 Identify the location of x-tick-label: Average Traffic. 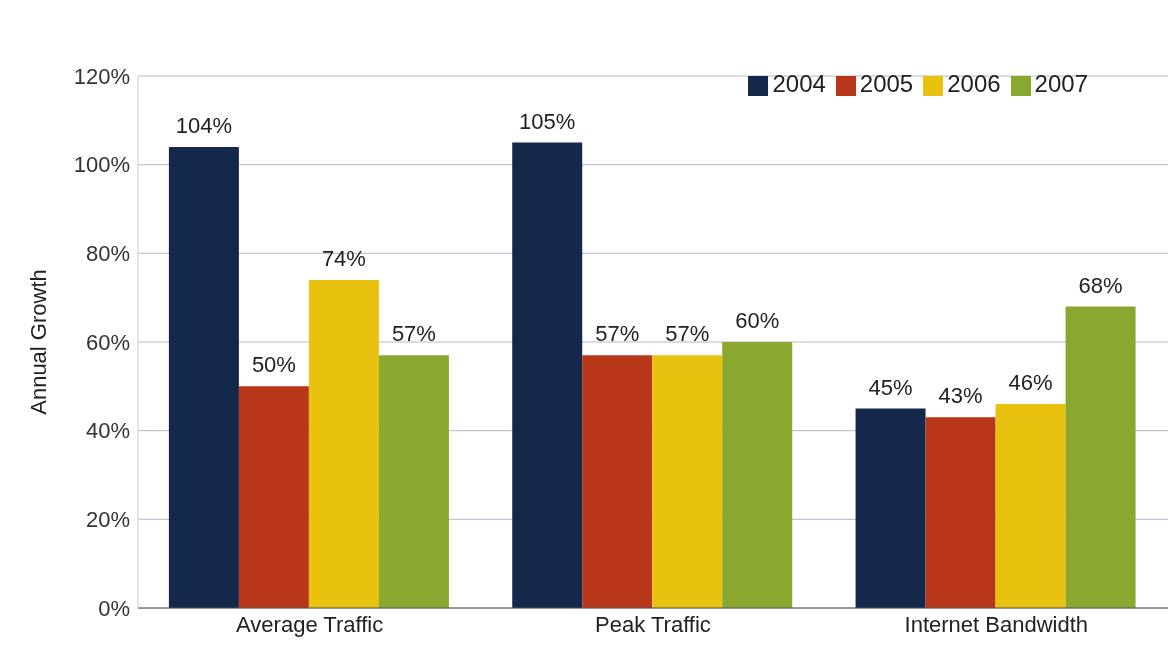
(310, 624).